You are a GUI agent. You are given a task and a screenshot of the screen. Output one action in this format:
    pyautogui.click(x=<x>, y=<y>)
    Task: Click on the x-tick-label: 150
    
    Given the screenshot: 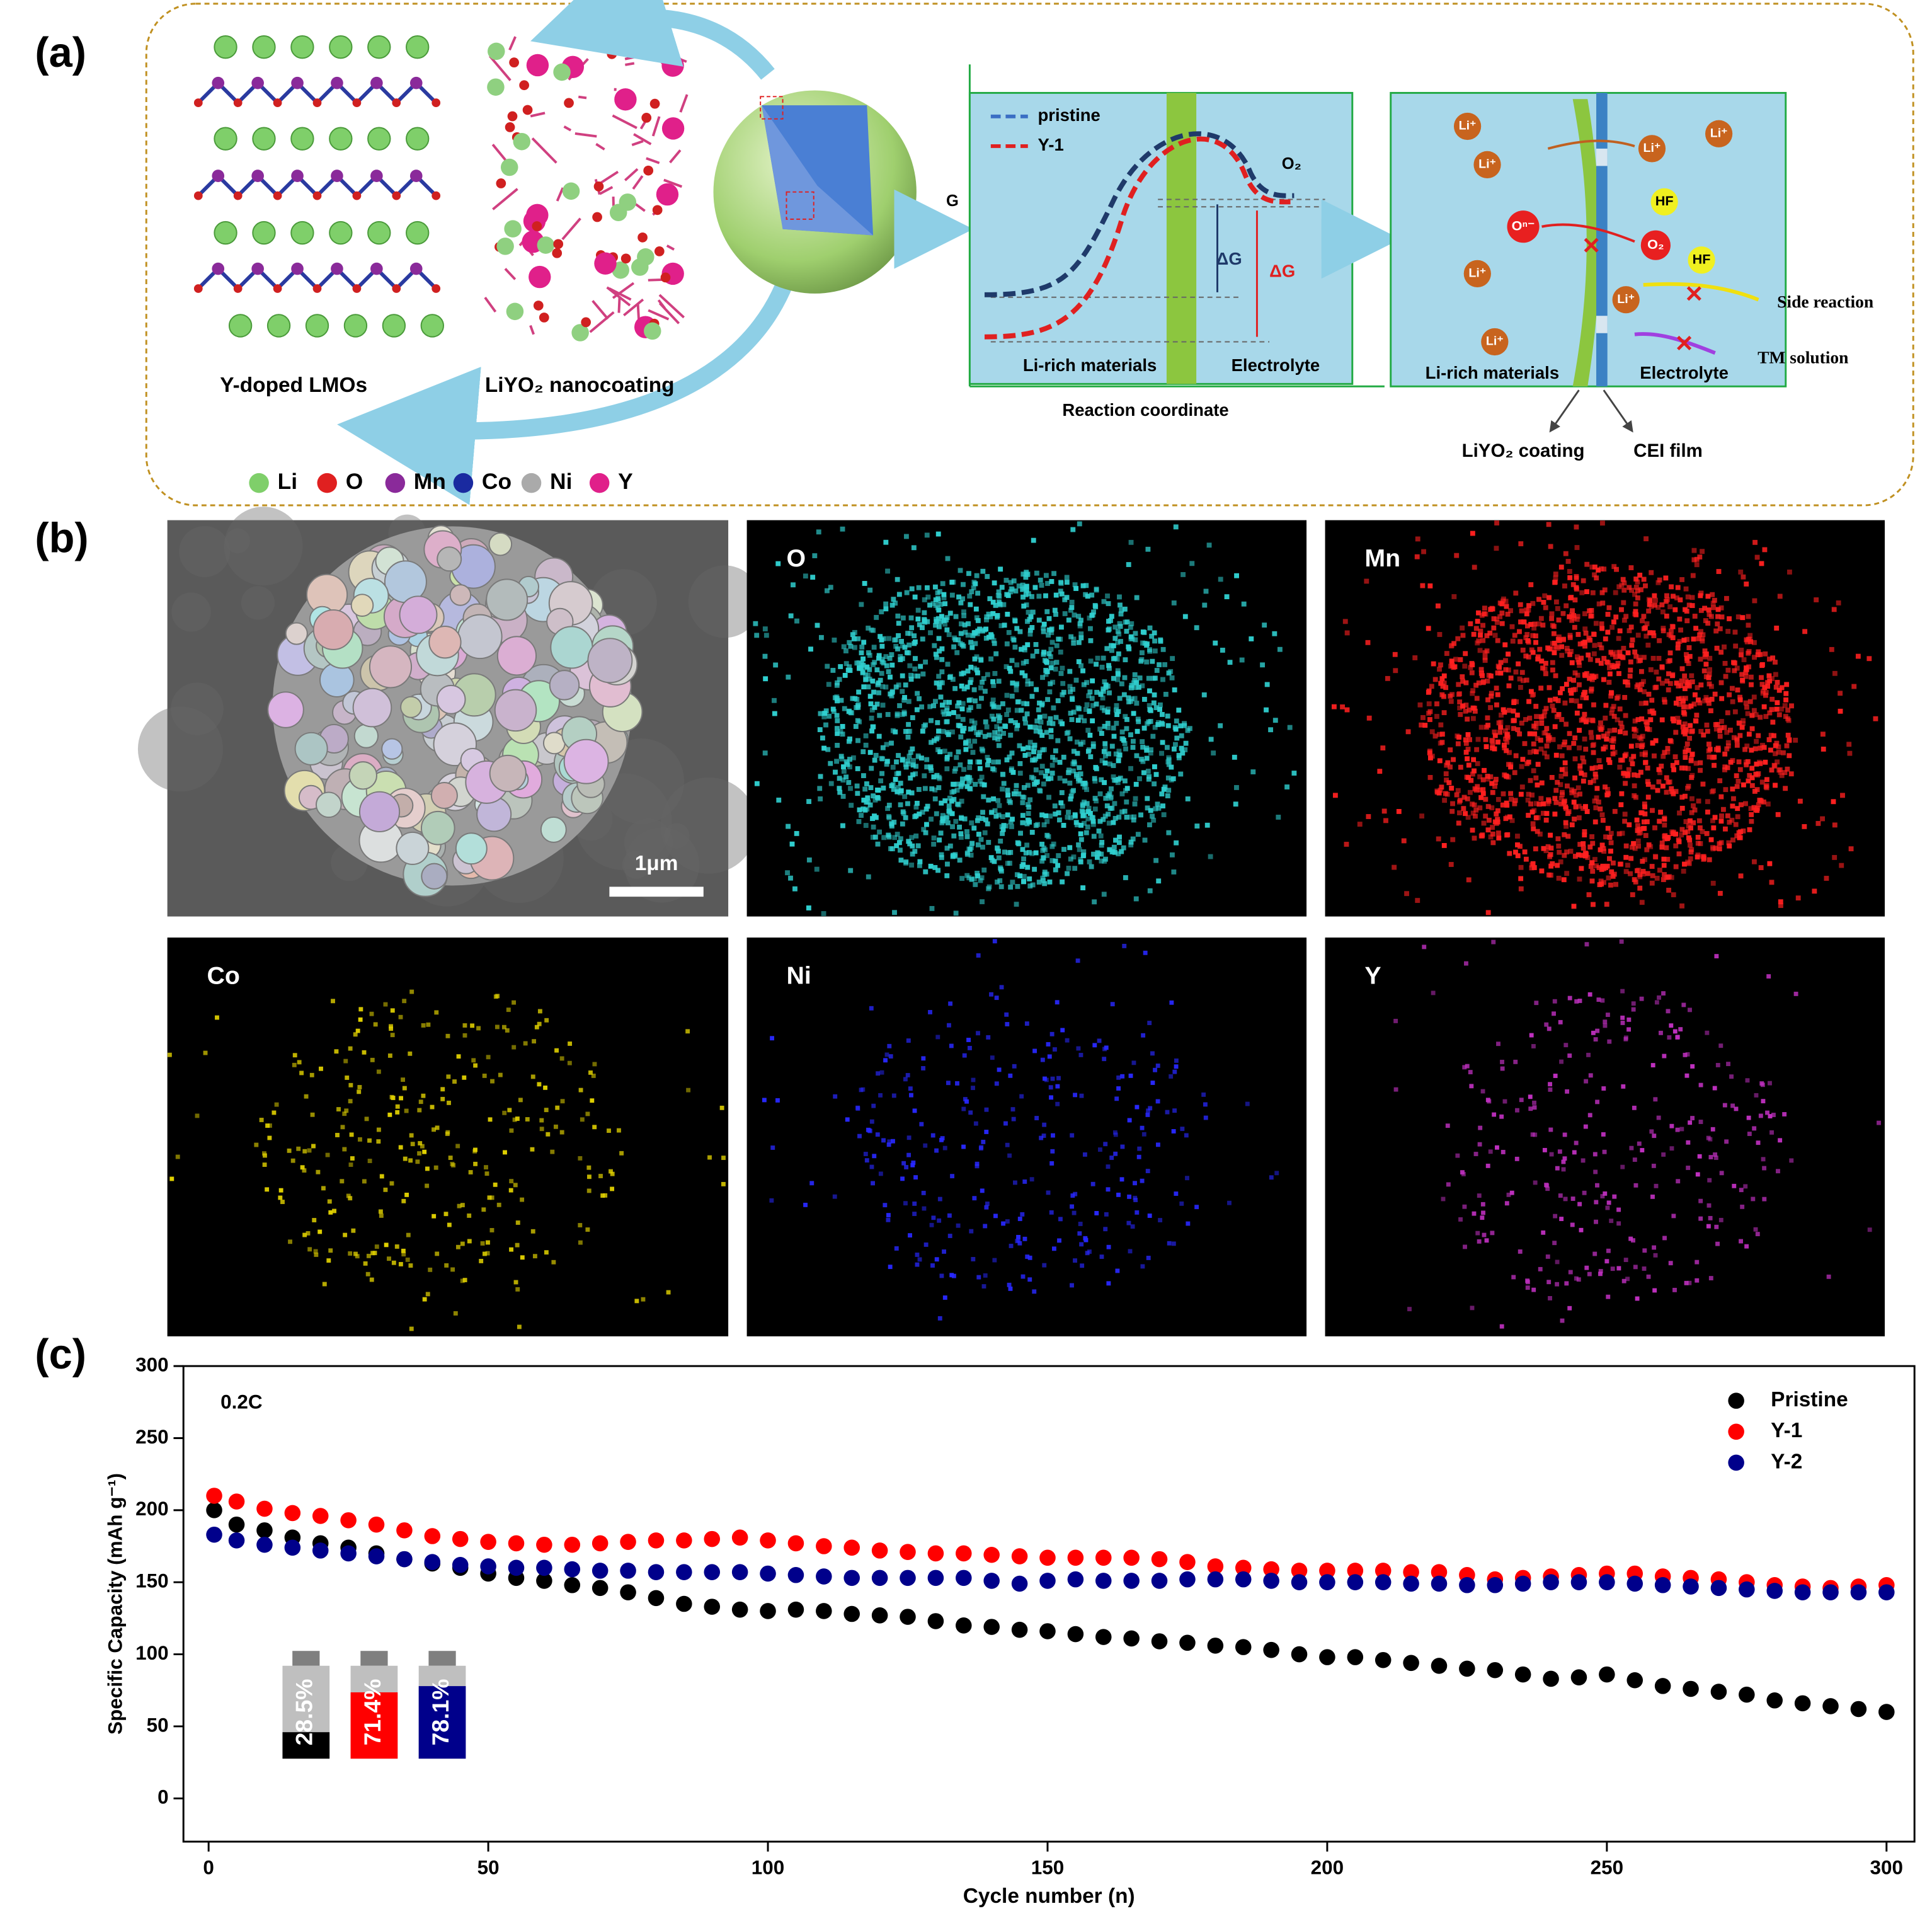 What is the action you would take?
    pyautogui.click(x=1047, y=1867)
    